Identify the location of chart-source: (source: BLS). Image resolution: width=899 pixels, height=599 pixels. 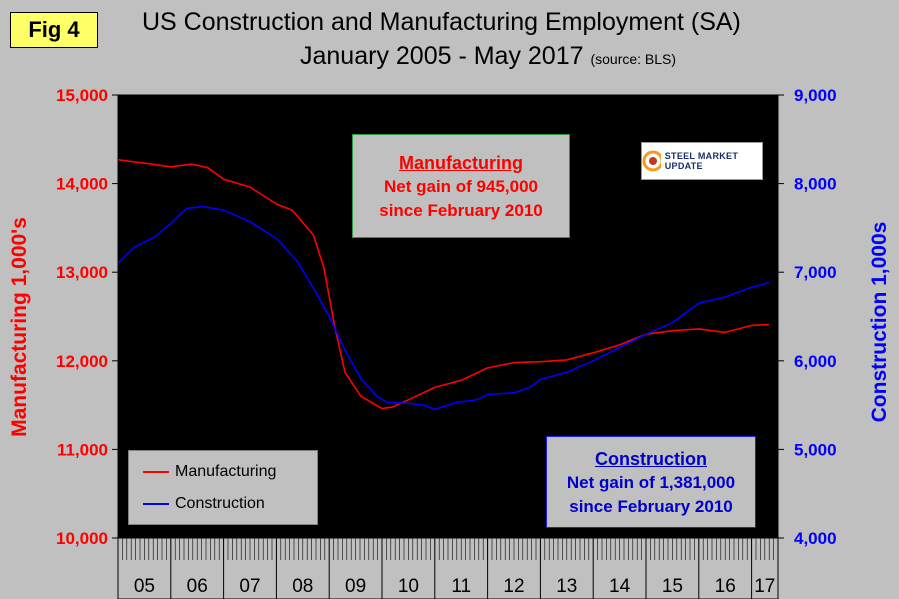
(633, 59).